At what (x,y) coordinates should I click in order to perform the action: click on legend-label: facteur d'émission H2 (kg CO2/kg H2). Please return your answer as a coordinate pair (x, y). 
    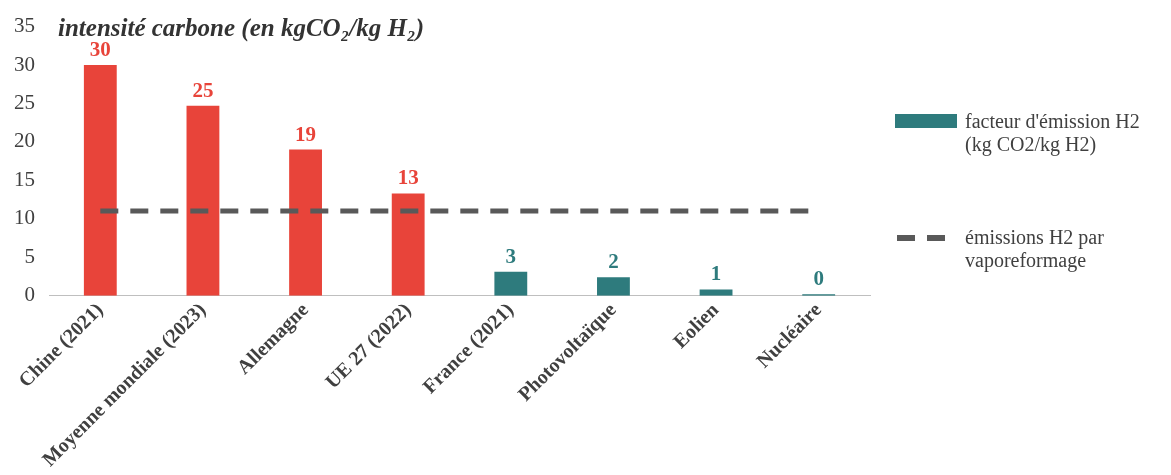
    Looking at the image, I should click on (1053, 133).